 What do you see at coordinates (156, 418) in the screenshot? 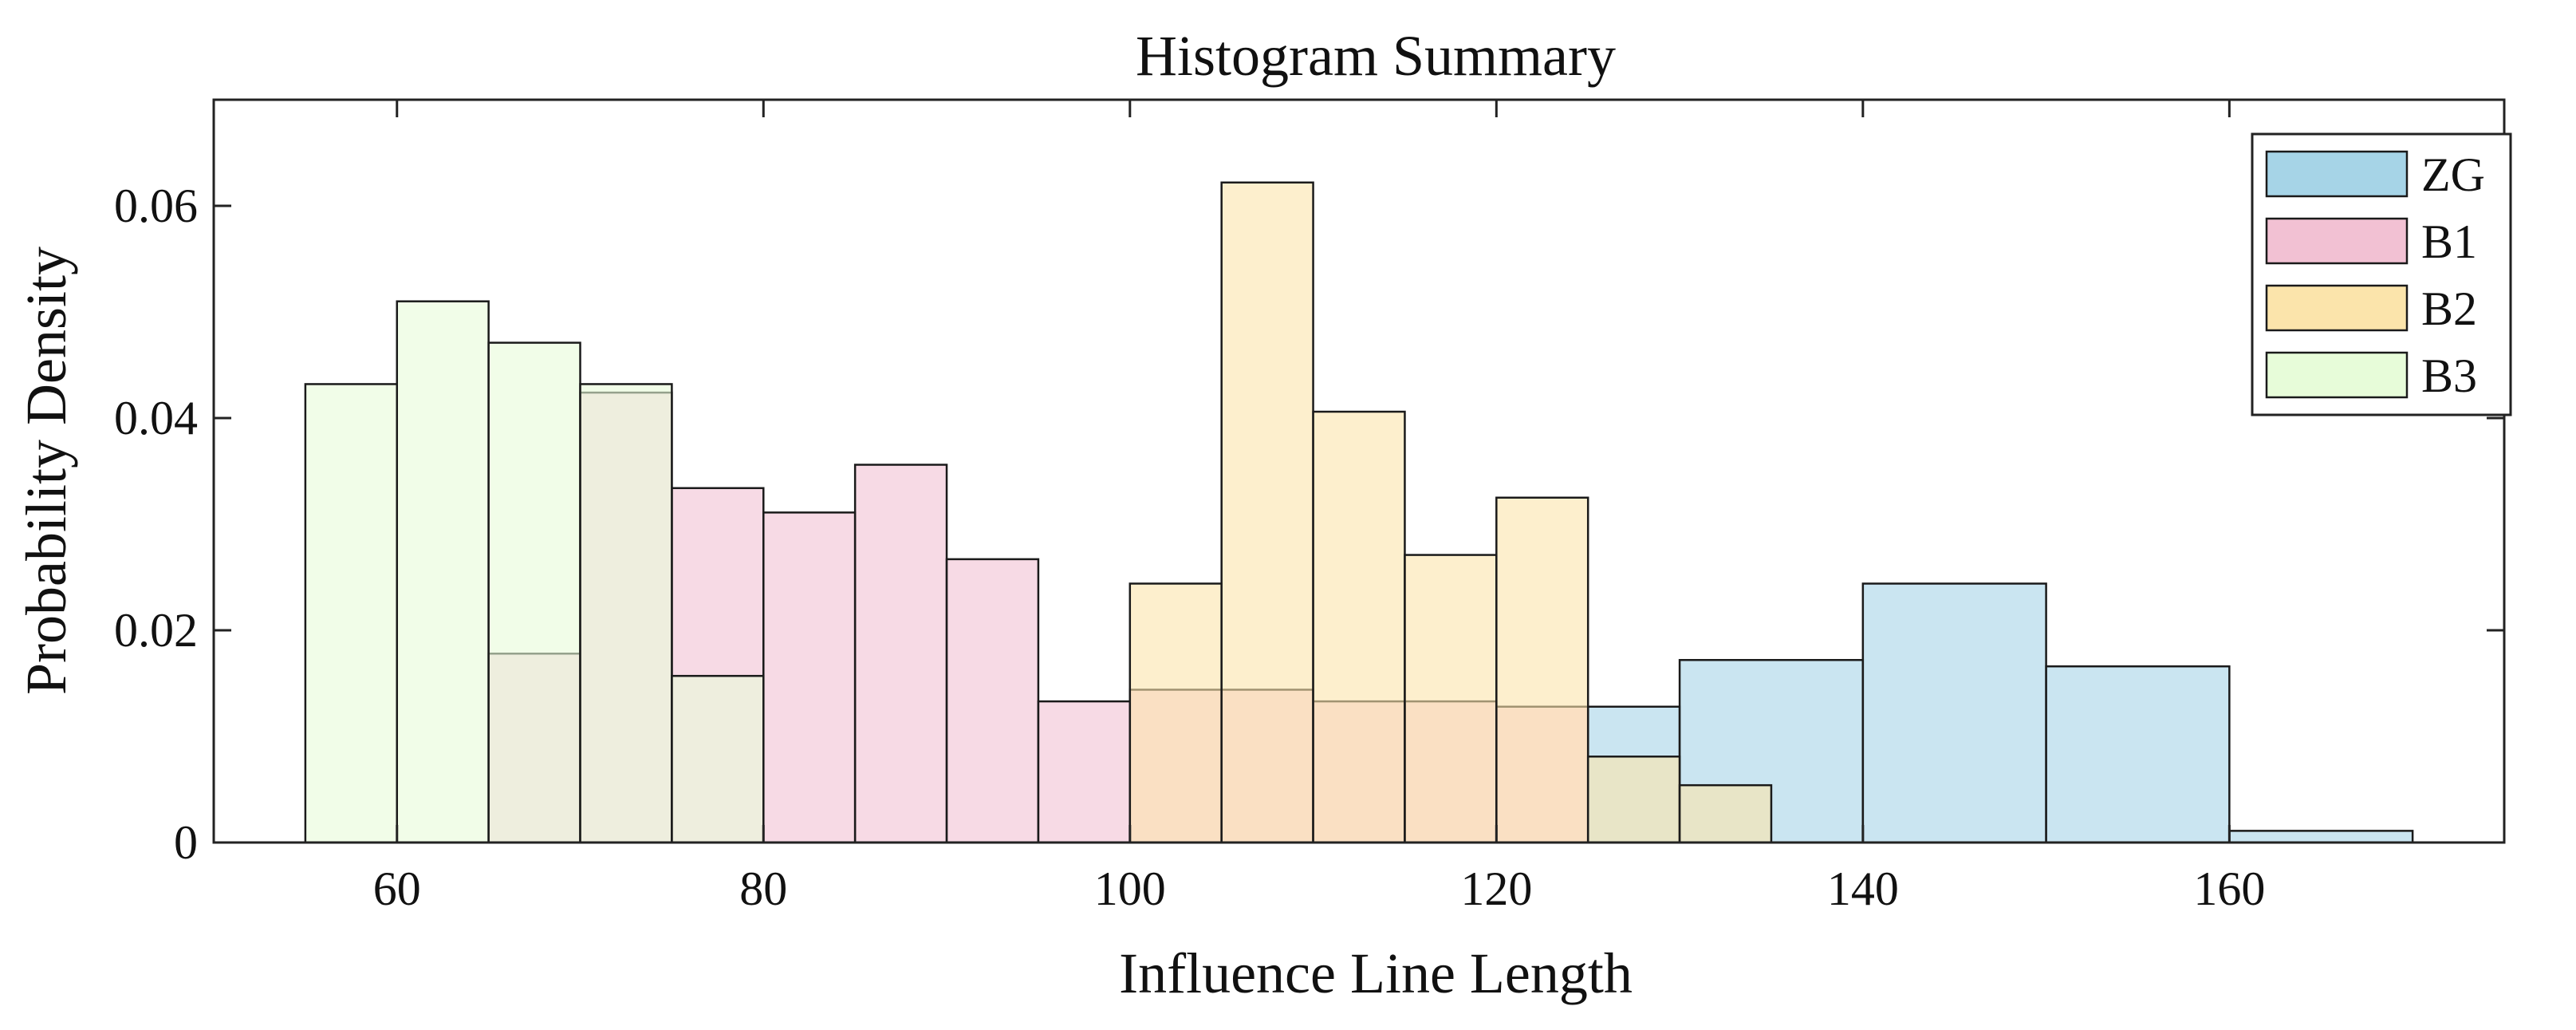
I see `y-tick-label-2: 0.04` at bounding box center [156, 418].